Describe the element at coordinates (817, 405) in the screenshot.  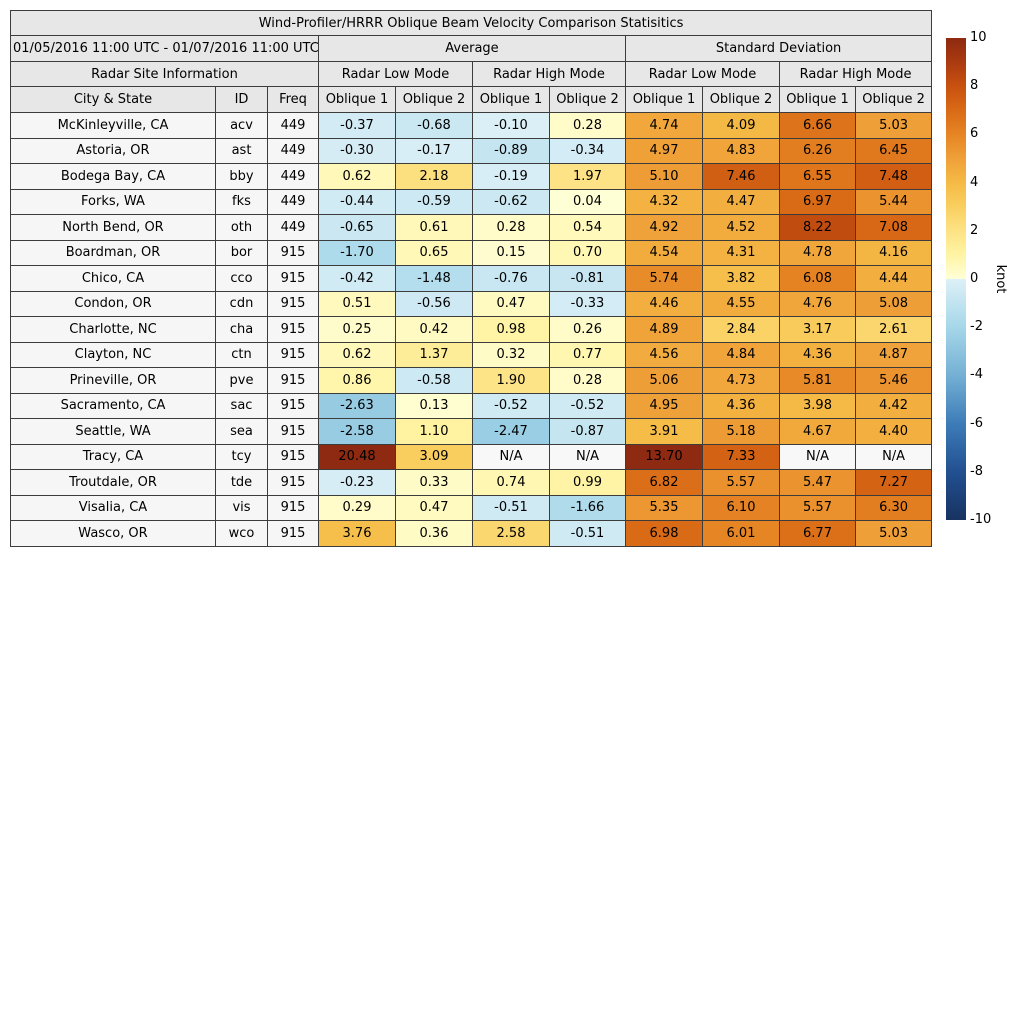
I see `value-cell: 3.98` at that location.